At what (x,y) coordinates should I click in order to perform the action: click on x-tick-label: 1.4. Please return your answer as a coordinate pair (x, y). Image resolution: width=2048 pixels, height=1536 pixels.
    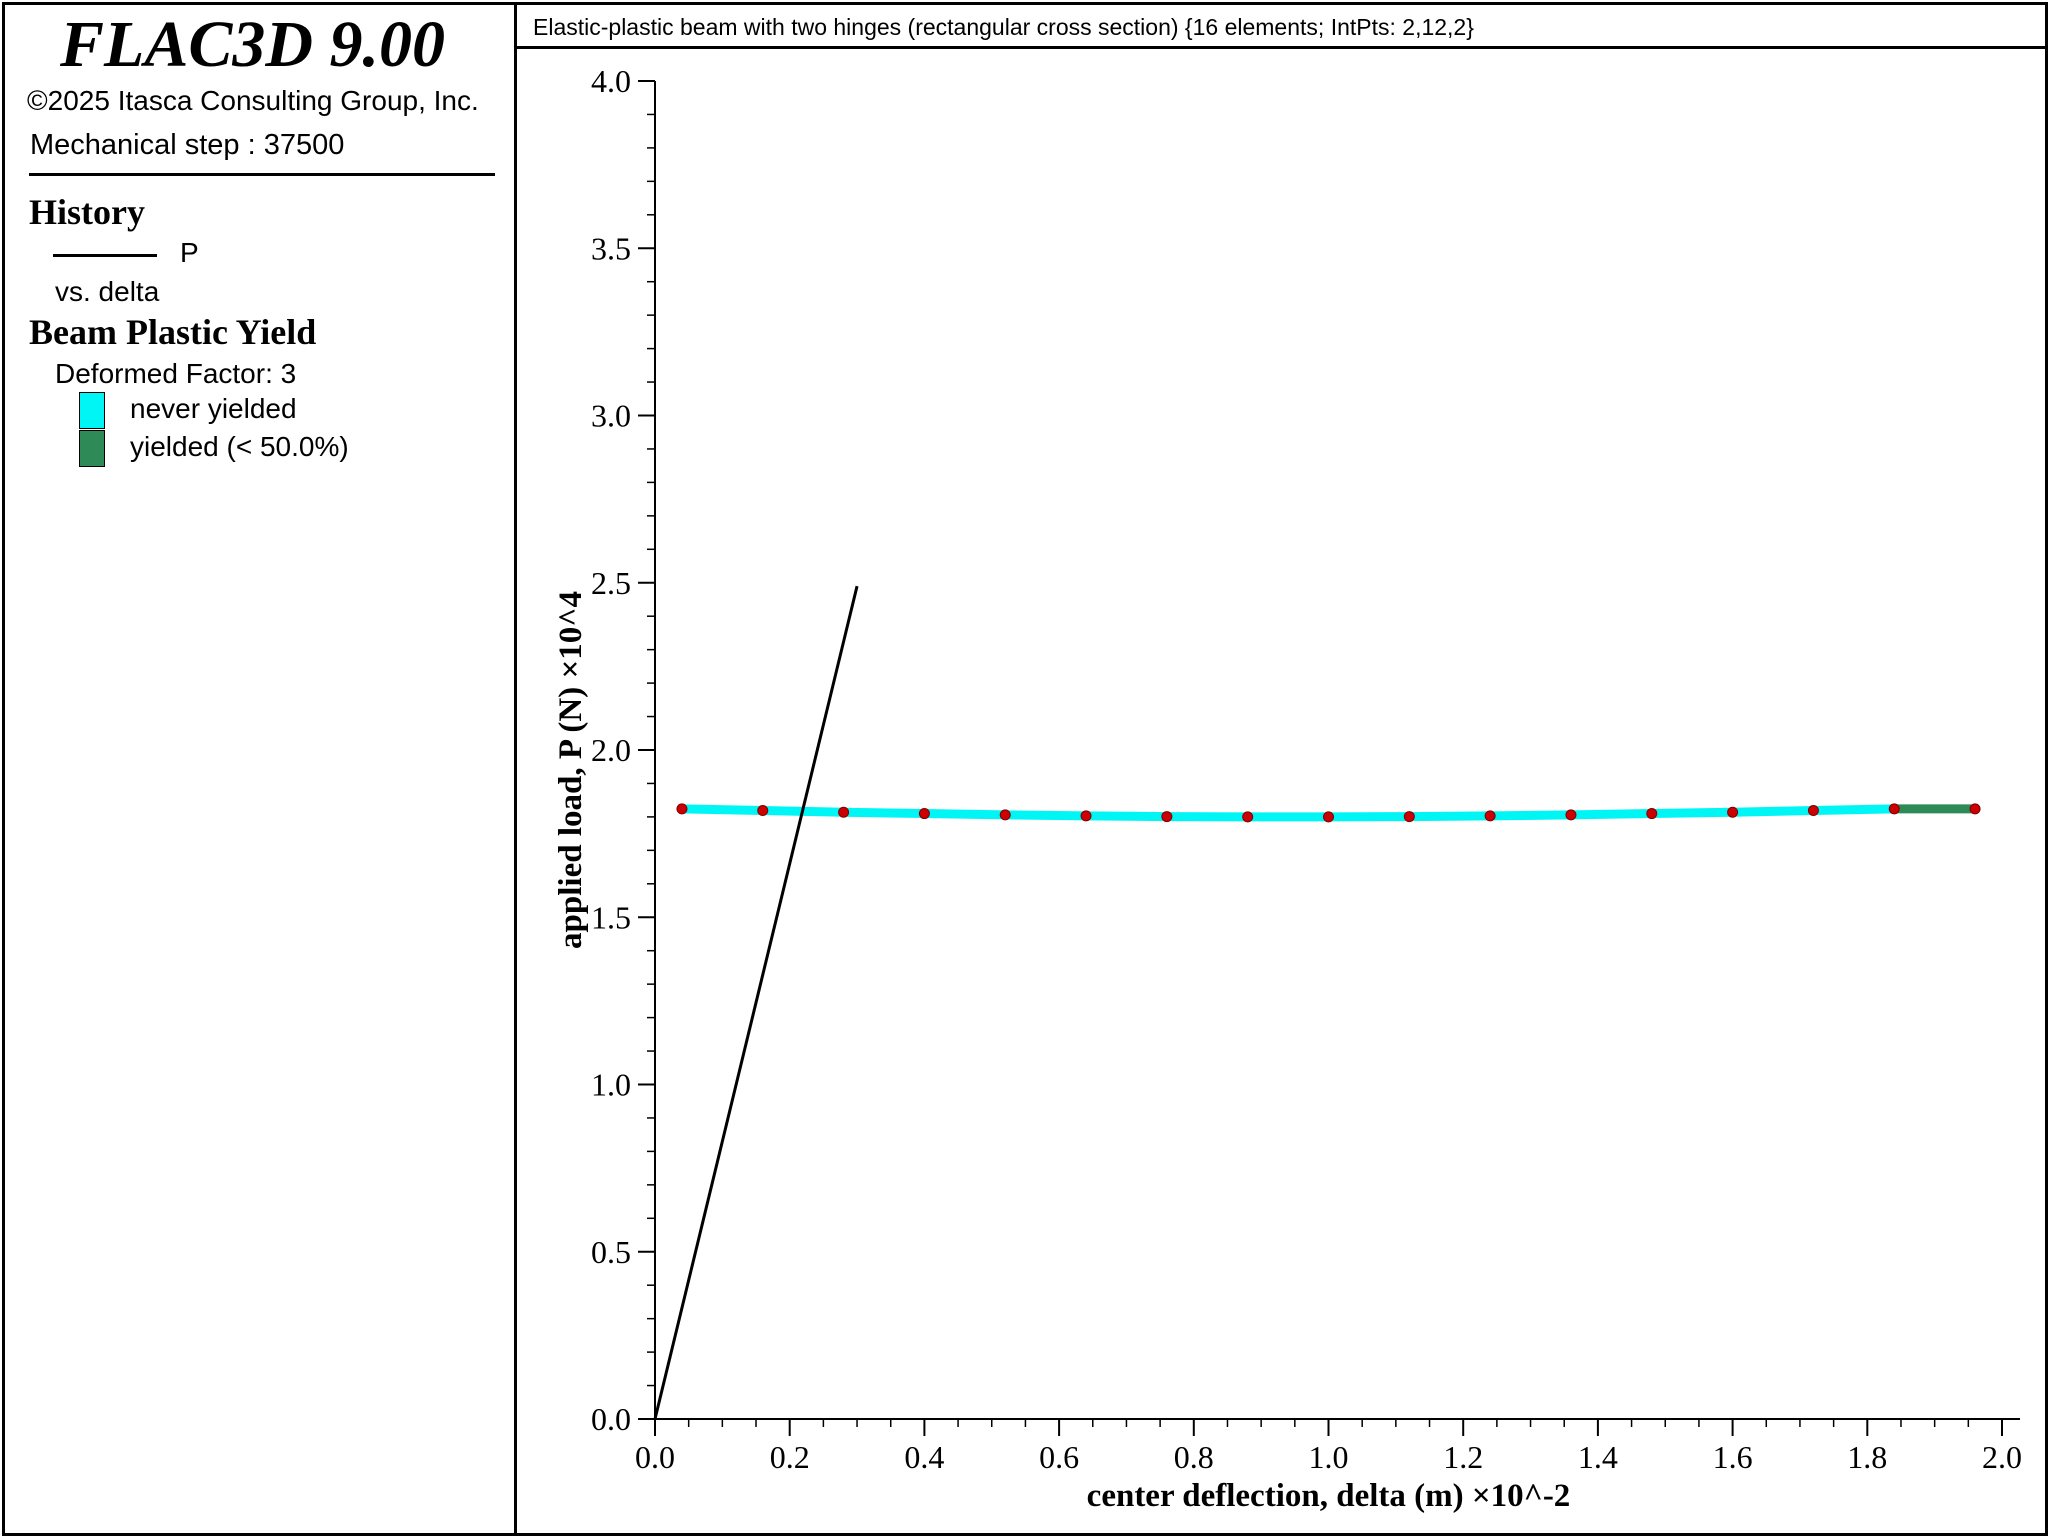
    Looking at the image, I should click on (1598, 1457).